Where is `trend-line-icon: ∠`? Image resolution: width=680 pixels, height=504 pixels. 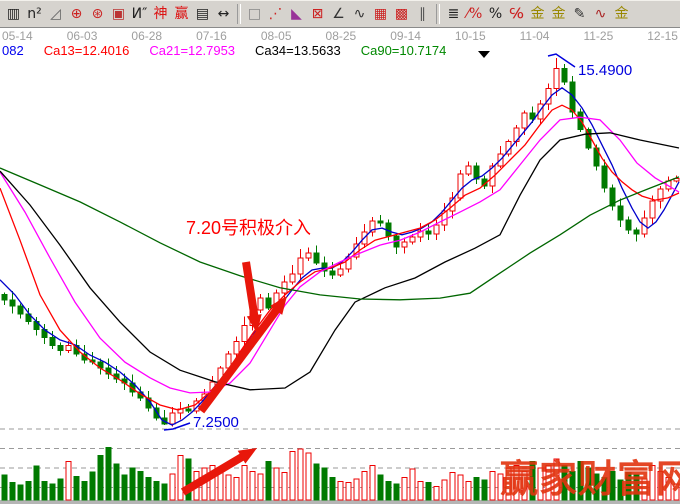 trend-line-icon: ∠ is located at coordinates (338, 14).